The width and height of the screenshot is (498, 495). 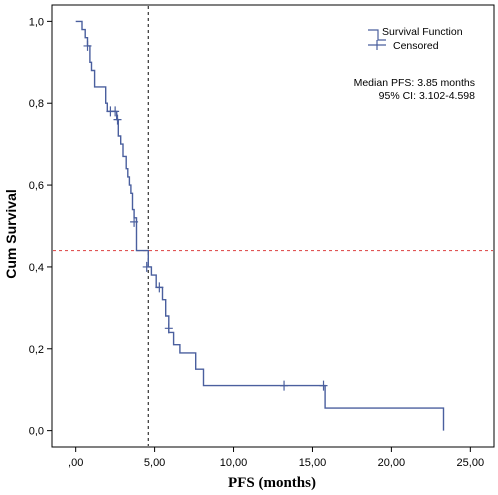 What do you see at coordinates (36, 350) in the screenshot?
I see `y-tick-label: 0,2` at bounding box center [36, 350].